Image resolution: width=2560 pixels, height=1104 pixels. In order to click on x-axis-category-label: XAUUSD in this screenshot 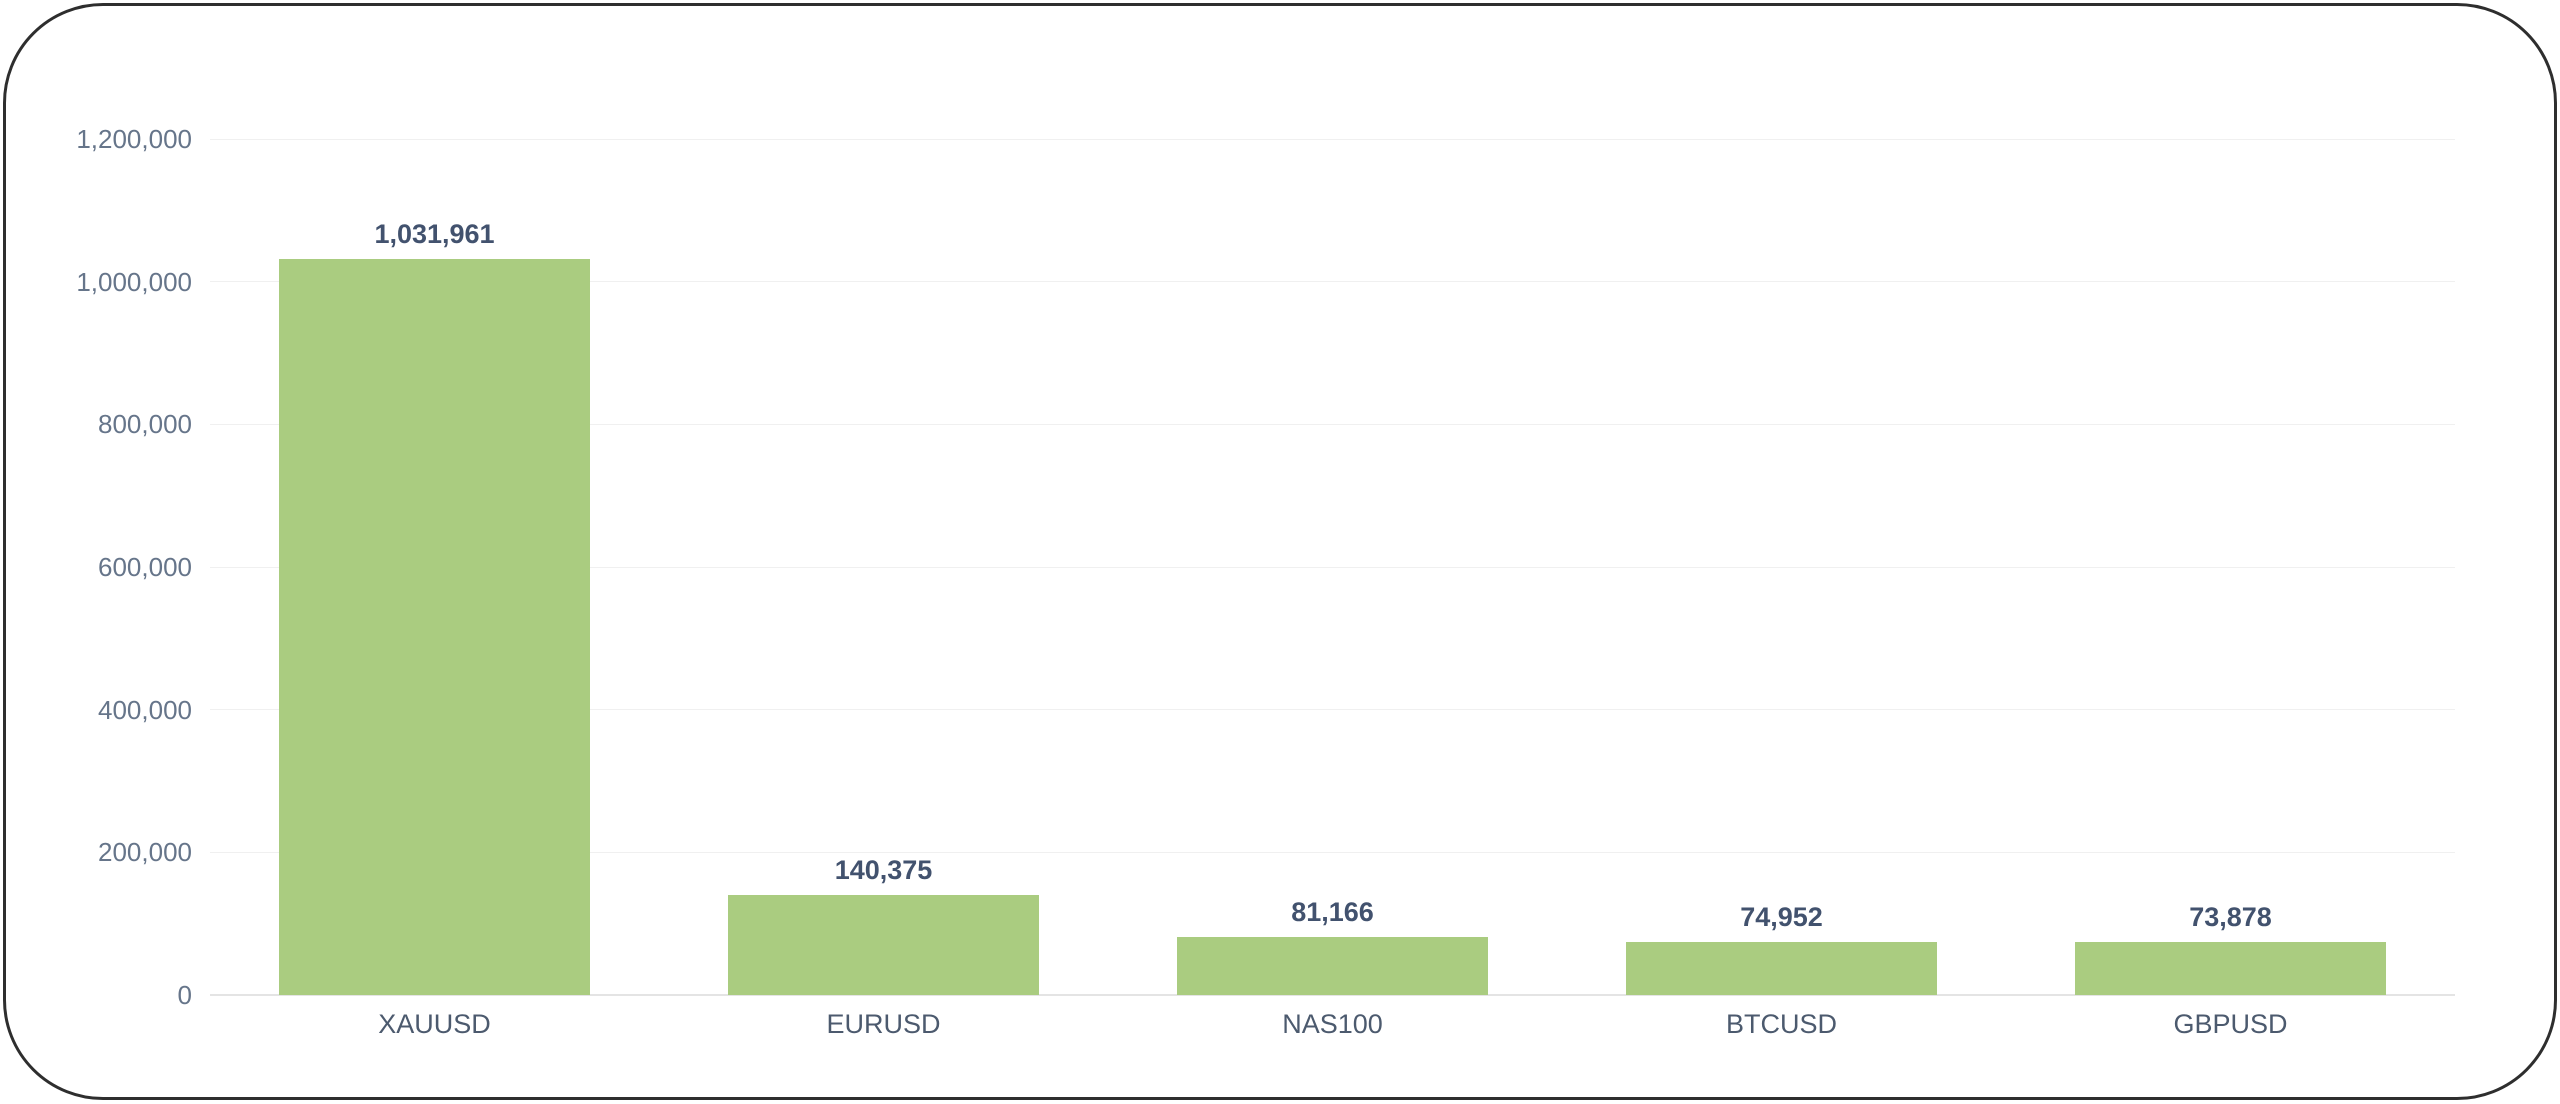, I will do `click(434, 1024)`.